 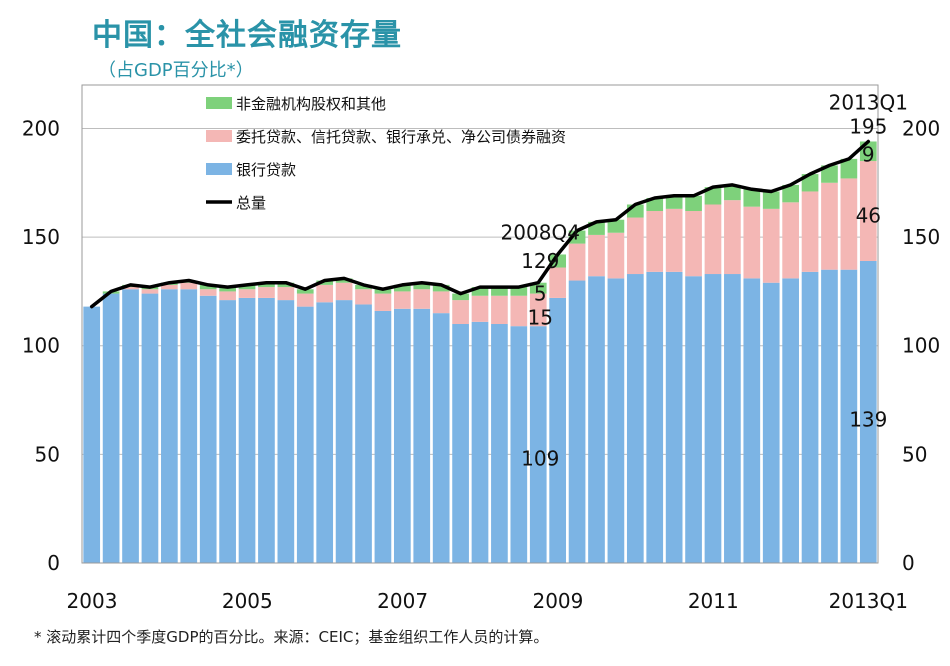 What do you see at coordinates (921, 345) in the screenshot?
I see `y-axis-right: 0 50 100 150 200` at bounding box center [921, 345].